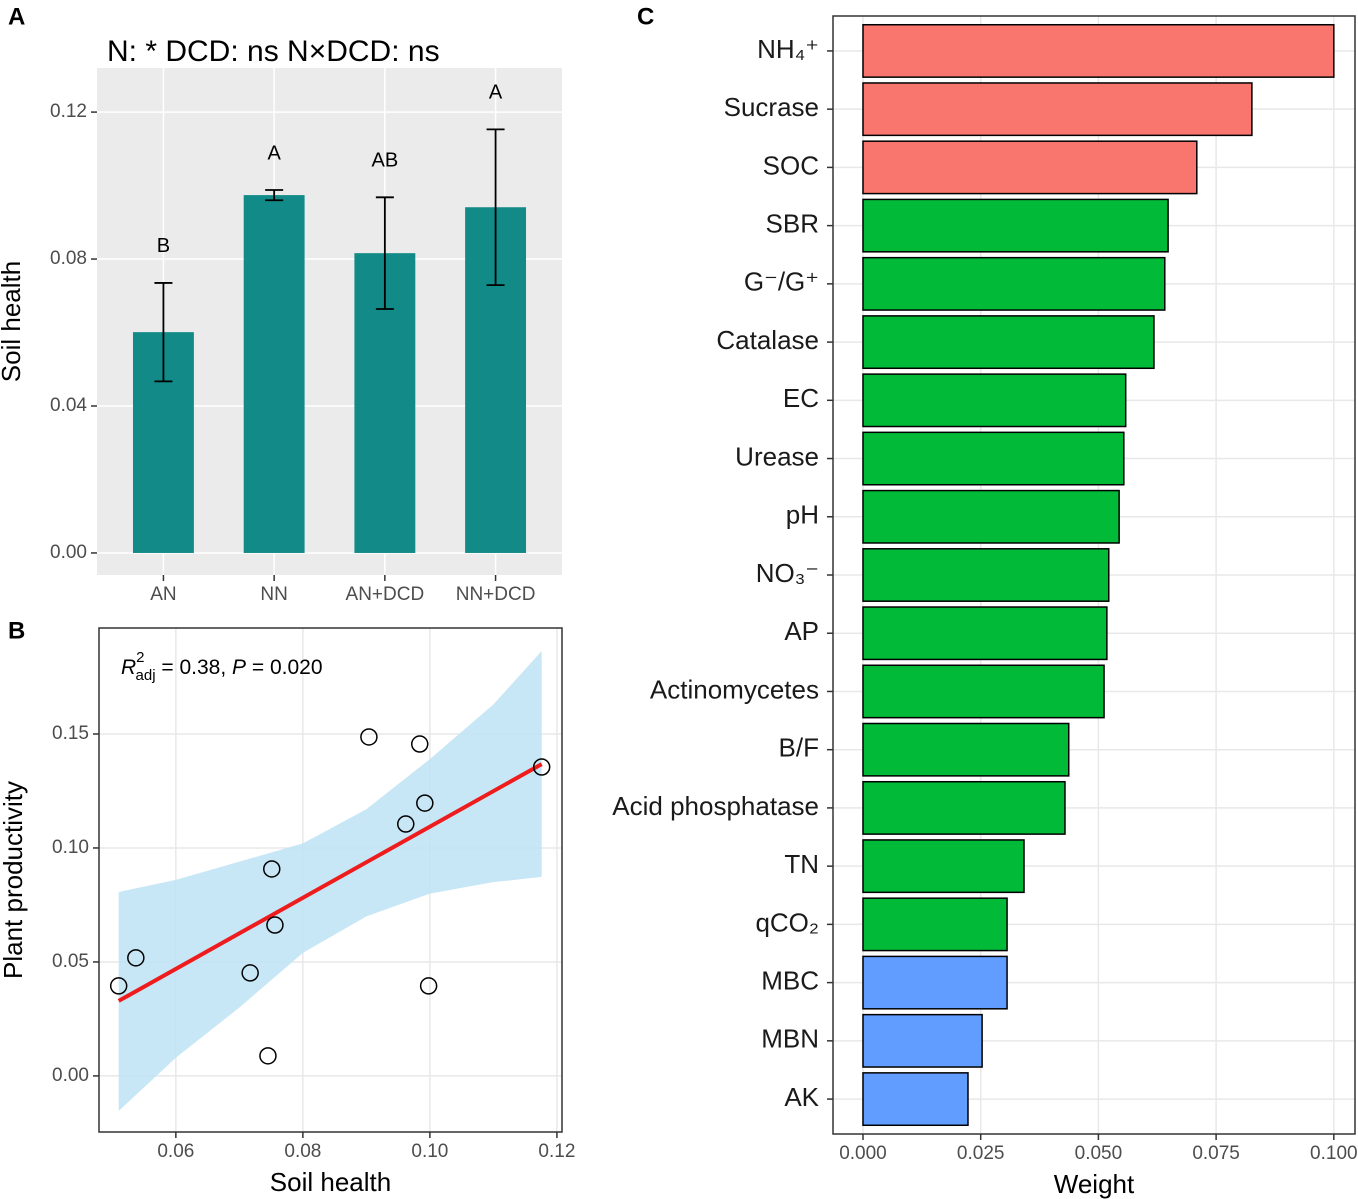 Image resolution: width=1358 pixels, height=1199 pixels. Describe the element at coordinates (1216, 1153) in the screenshot. I see `x-tick-label: 0.075` at that location.